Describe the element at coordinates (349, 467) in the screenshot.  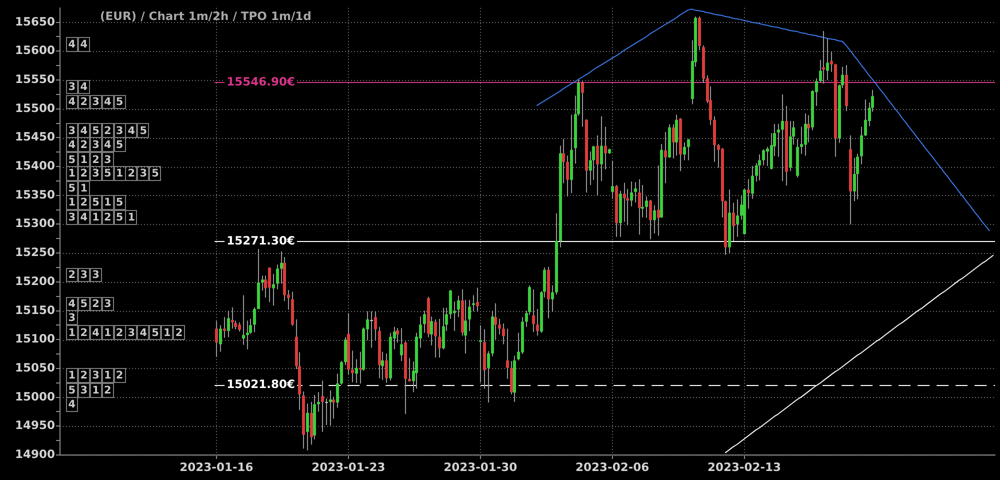
I see `x-tick-label: 2023-01-23` at that location.